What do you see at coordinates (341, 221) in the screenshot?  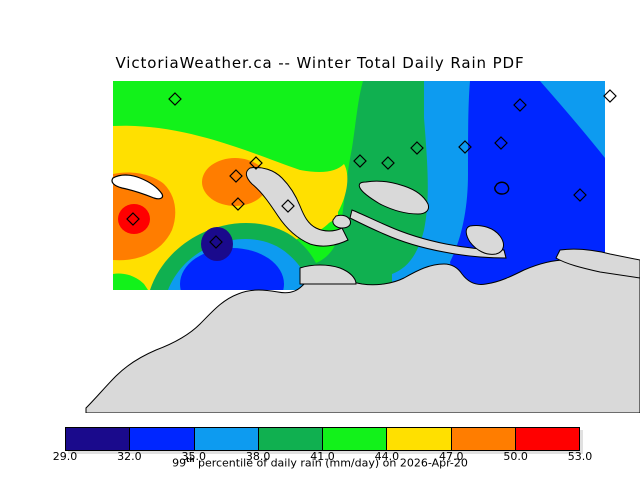 I see `land-island-small` at bounding box center [341, 221].